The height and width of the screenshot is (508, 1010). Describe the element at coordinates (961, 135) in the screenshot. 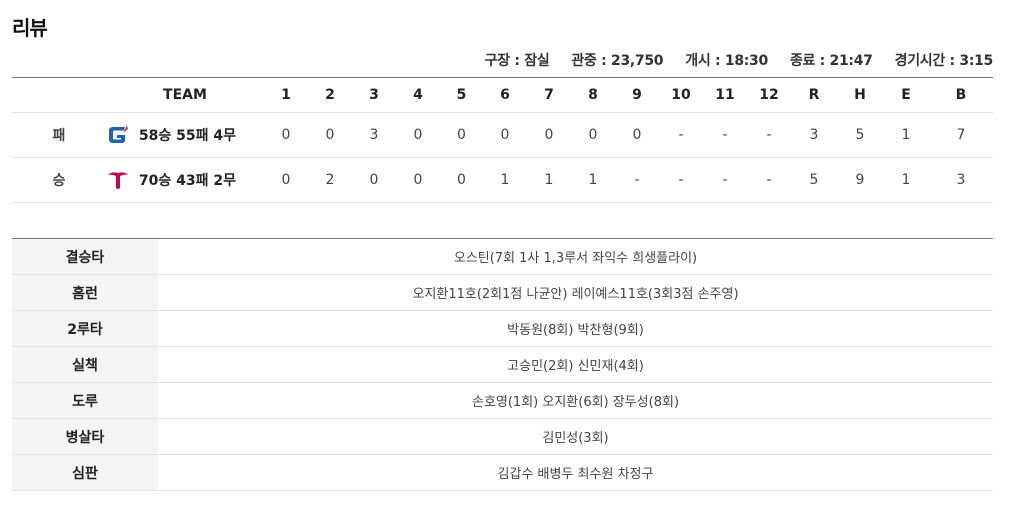

I see `walks-total: 7` at that location.